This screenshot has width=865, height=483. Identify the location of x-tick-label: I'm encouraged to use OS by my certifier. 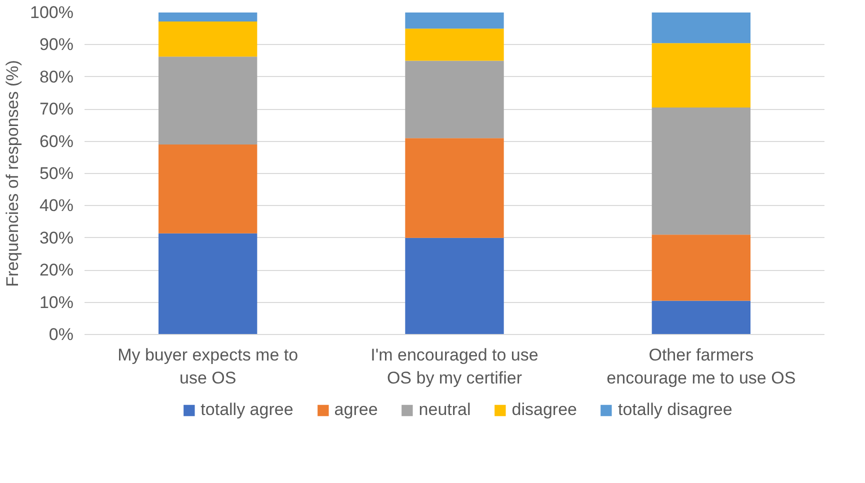
(454, 367).